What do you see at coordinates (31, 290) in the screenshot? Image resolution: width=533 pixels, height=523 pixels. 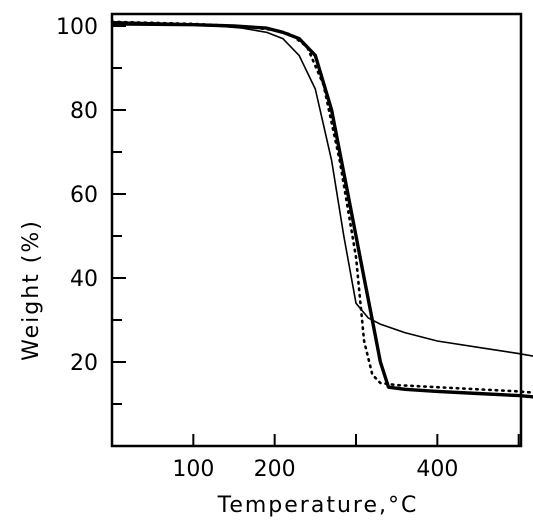 I see `y-axis-title: Weight (%)` at bounding box center [31, 290].